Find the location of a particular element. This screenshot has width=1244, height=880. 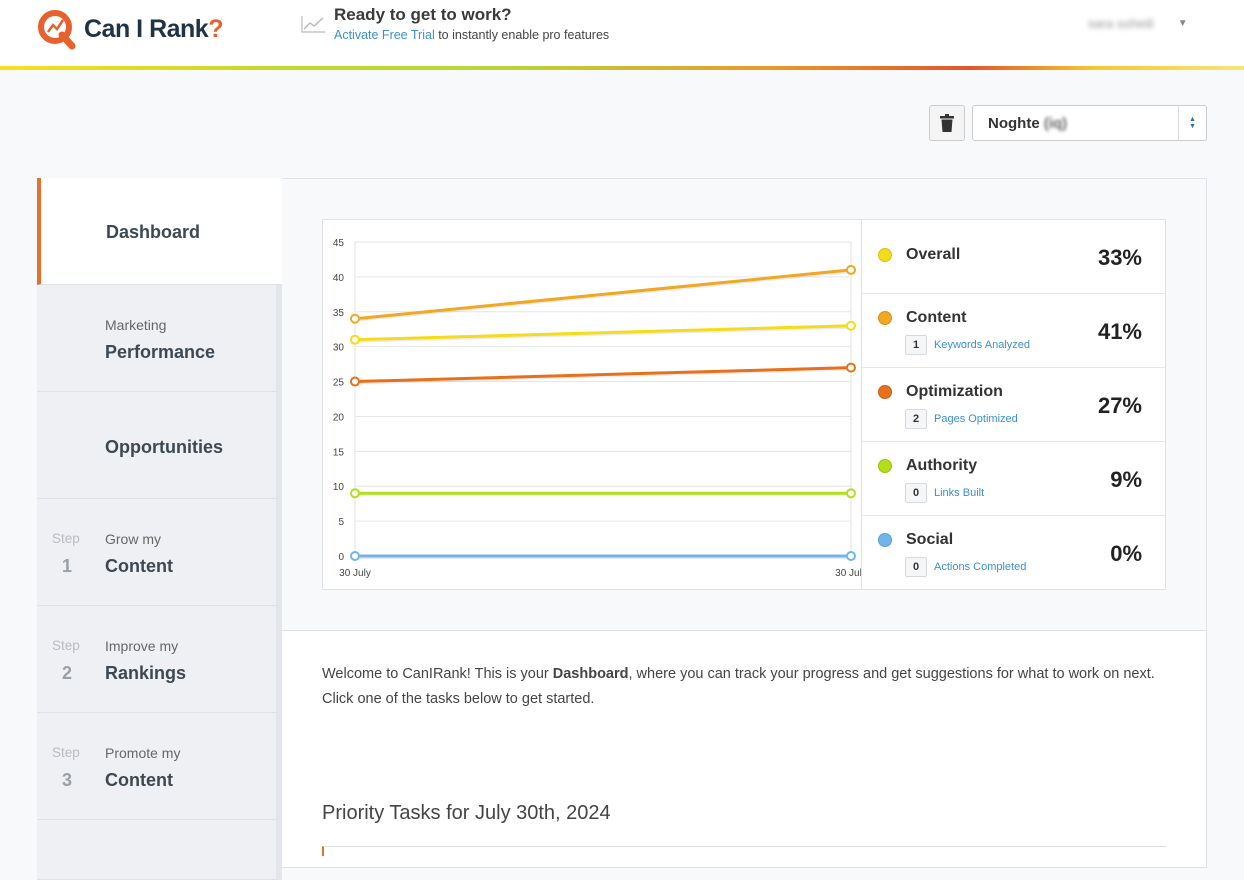

sidebar-item-sublabel: Grow my is located at coordinates (133, 539).